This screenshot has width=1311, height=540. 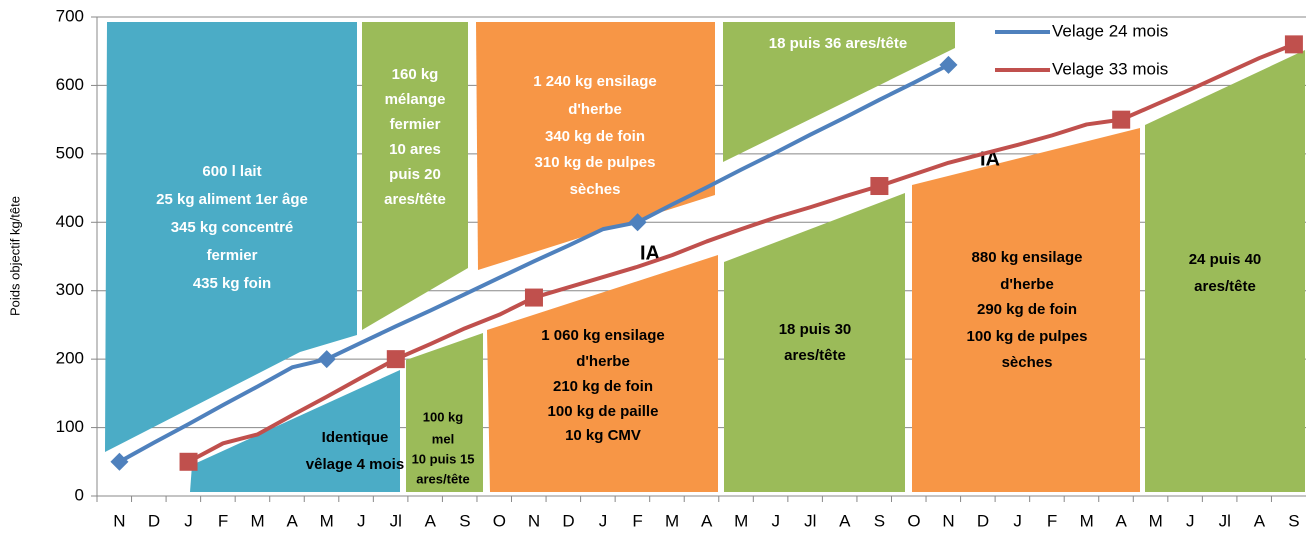 What do you see at coordinates (594, 81) in the screenshot?
I see `annotation: 1 240 kg ensilage` at bounding box center [594, 81].